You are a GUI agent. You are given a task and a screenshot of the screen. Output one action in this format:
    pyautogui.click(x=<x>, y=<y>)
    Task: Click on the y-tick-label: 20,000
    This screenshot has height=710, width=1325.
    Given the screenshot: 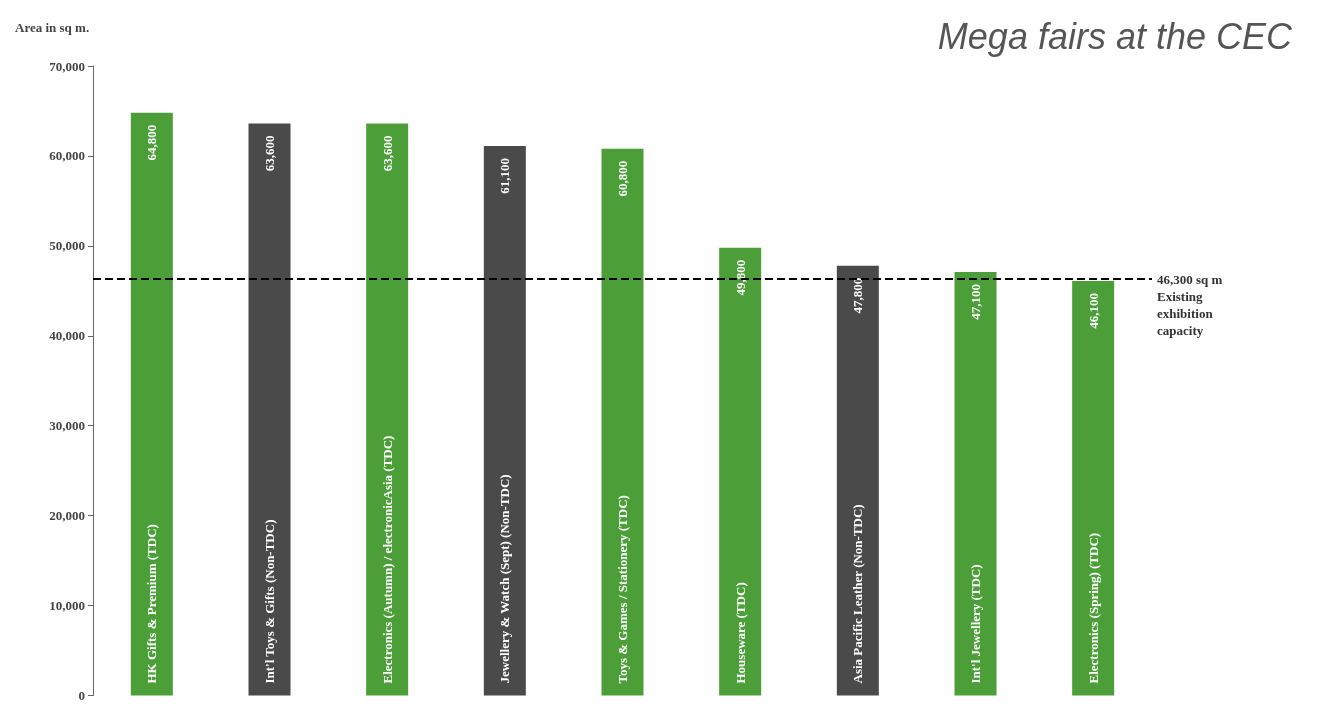 What is the action you would take?
    pyautogui.click(x=67, y=516)
    